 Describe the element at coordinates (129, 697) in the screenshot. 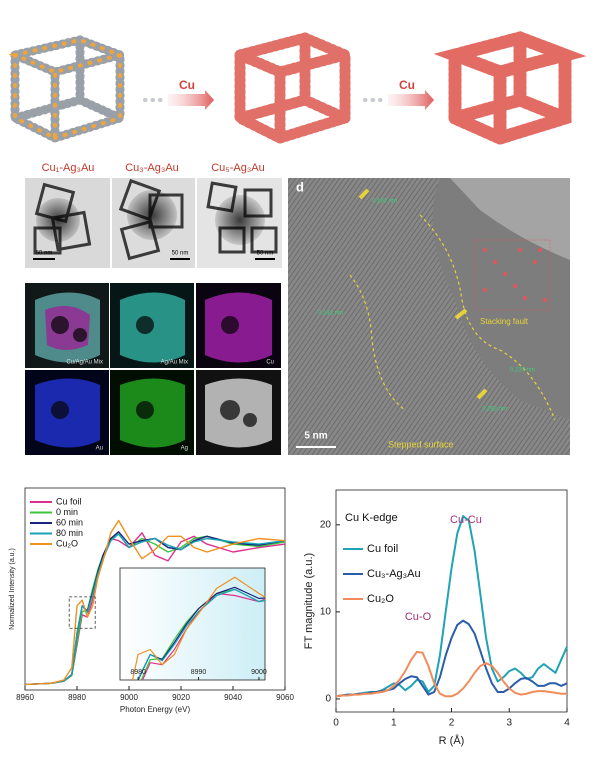

I see `x-tick-label: 9000` at that location.